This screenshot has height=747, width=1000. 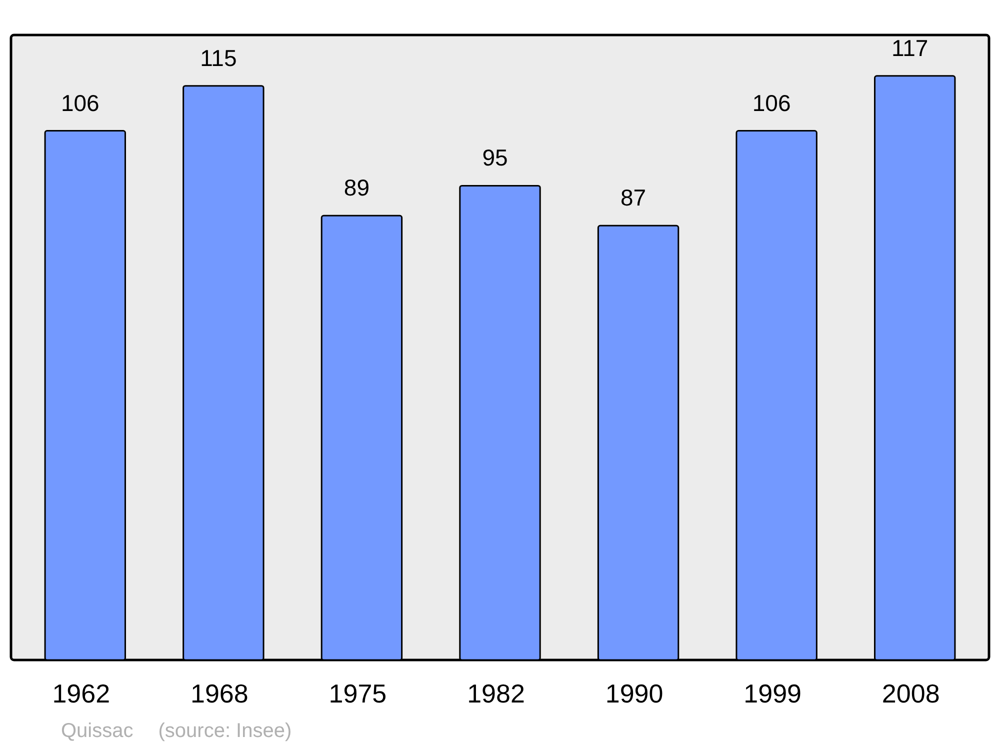 I want to click on x-tick-label: 1962, so click(x=81, y=693).